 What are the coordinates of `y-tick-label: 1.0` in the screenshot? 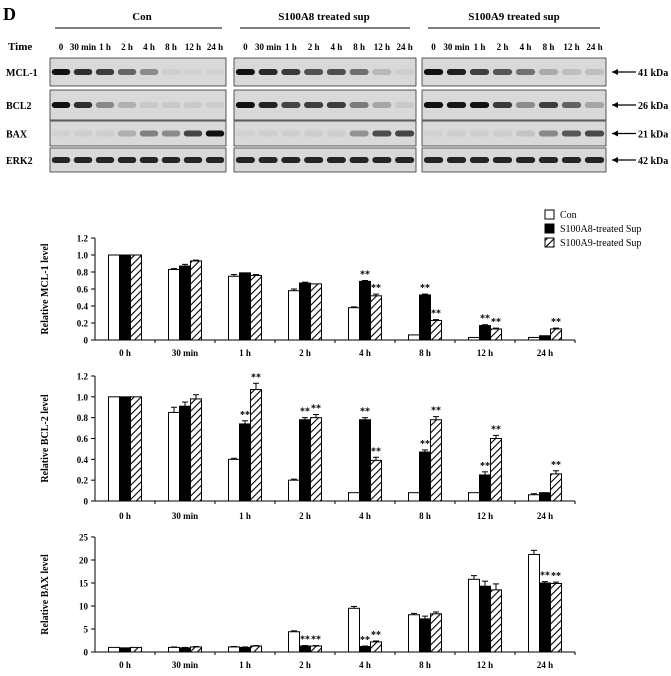 It's located at (83, 256).